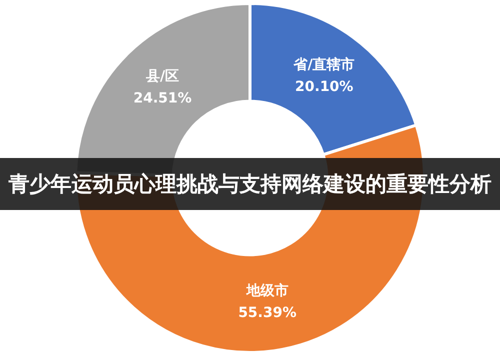 The image size is (500, 362). I want to click on text: 青少年运动员心理挑战与支持网络建设的重要性分析, so click(250, 184).